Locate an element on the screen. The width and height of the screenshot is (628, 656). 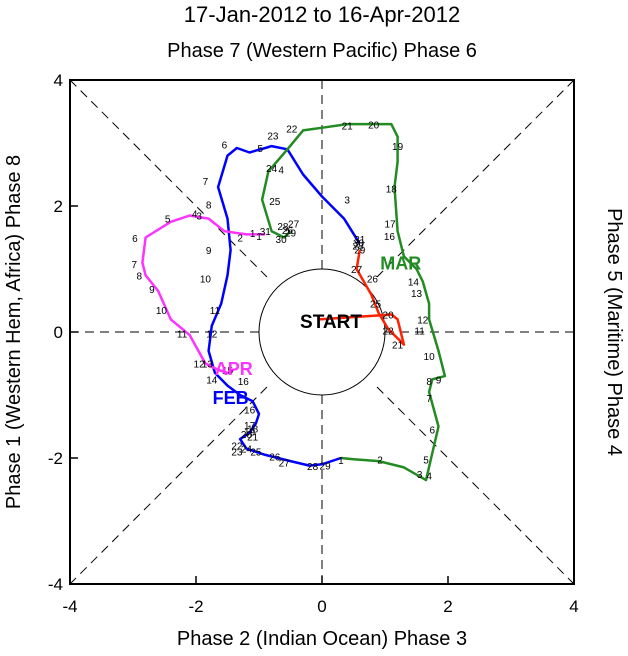
y-tick-label: -4 is located at coordinates (55, 584).